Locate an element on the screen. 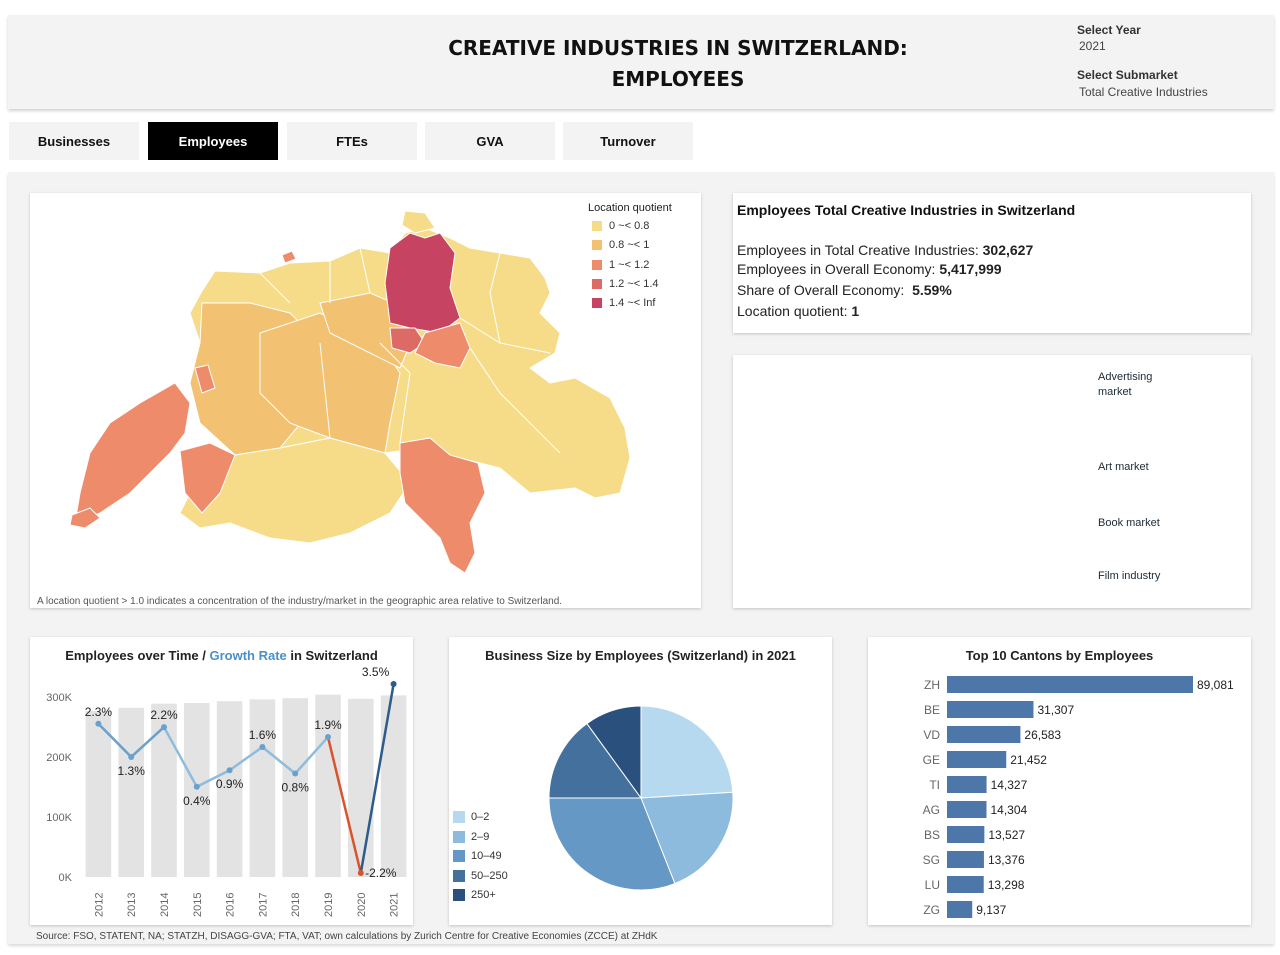 The width and height of the screenshot is (1280, 955). pie-legend-item: 0–2 is located at coordinates (471, 817).